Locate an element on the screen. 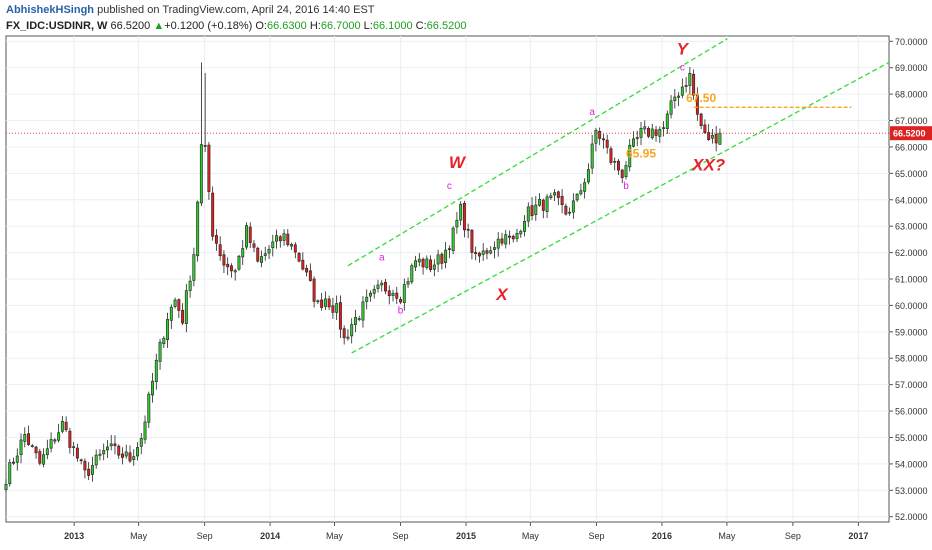 This screenshot has width=932, height=550. close-value: 66.5200 is located at coordinates (446, 26).